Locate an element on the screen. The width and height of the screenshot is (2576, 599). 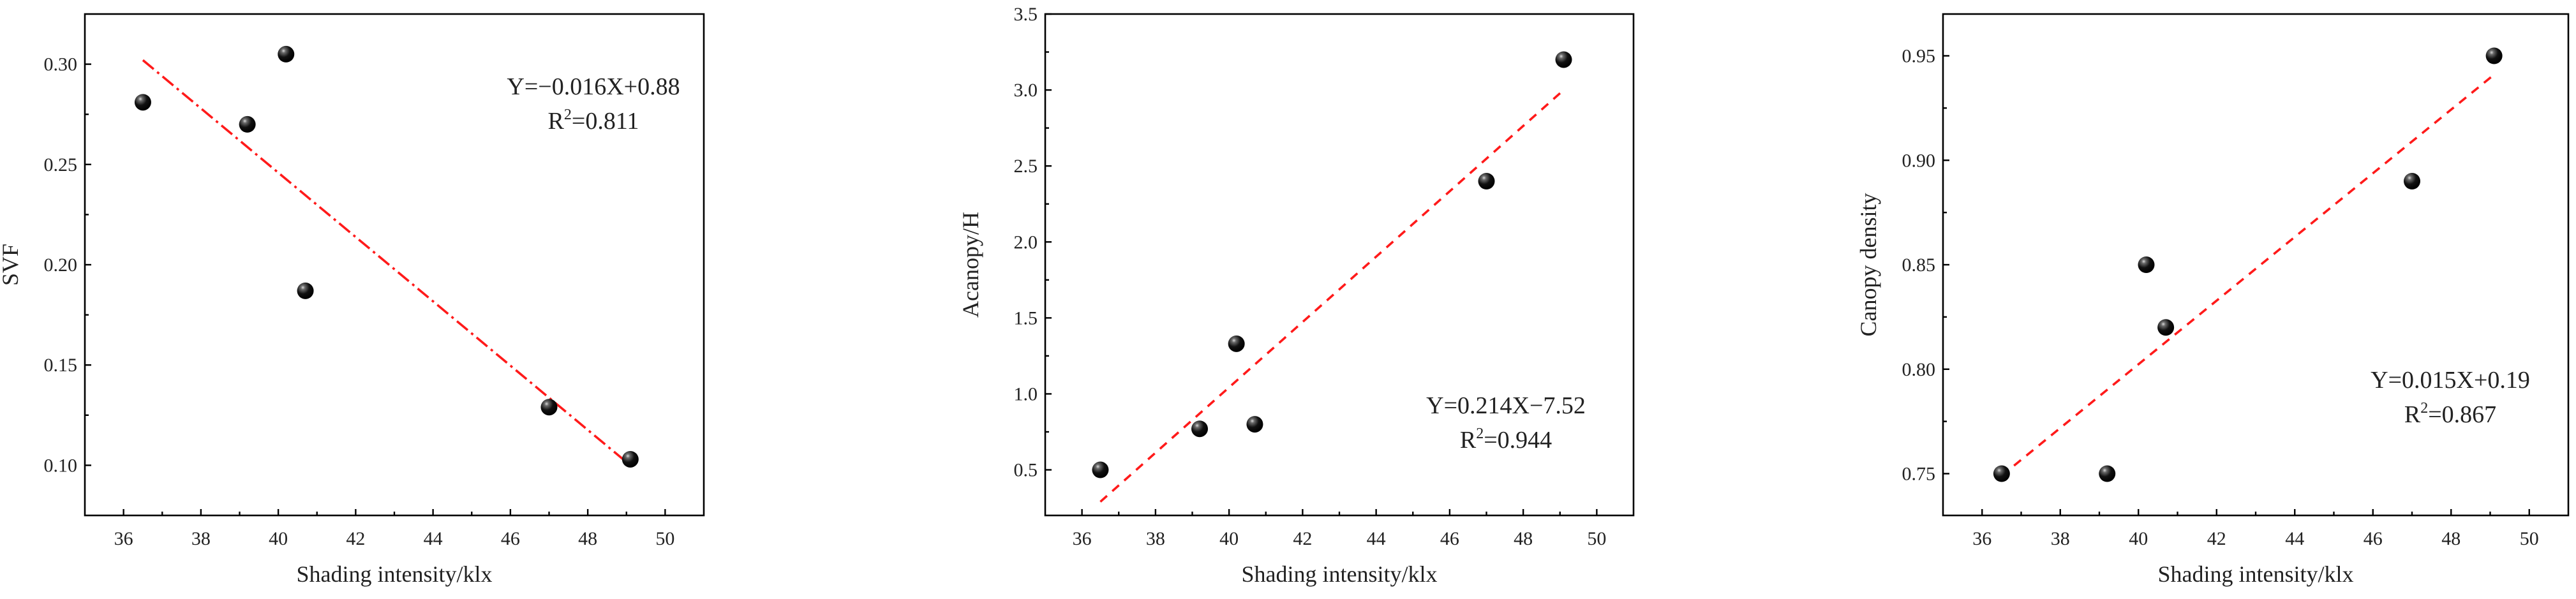
y-tick-label: 0.10 is located at coordinates (61, 466).